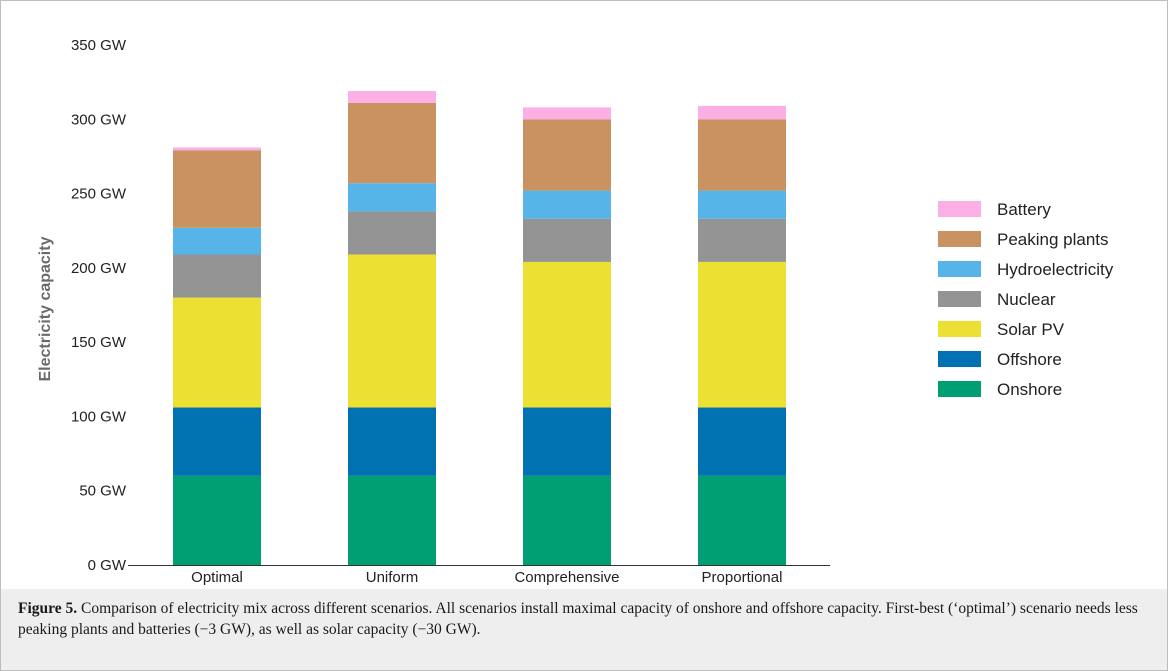 The height and width of the screenshot is (671, 1168). I want to click on legend-item: Onshore, so click(1000, 389).